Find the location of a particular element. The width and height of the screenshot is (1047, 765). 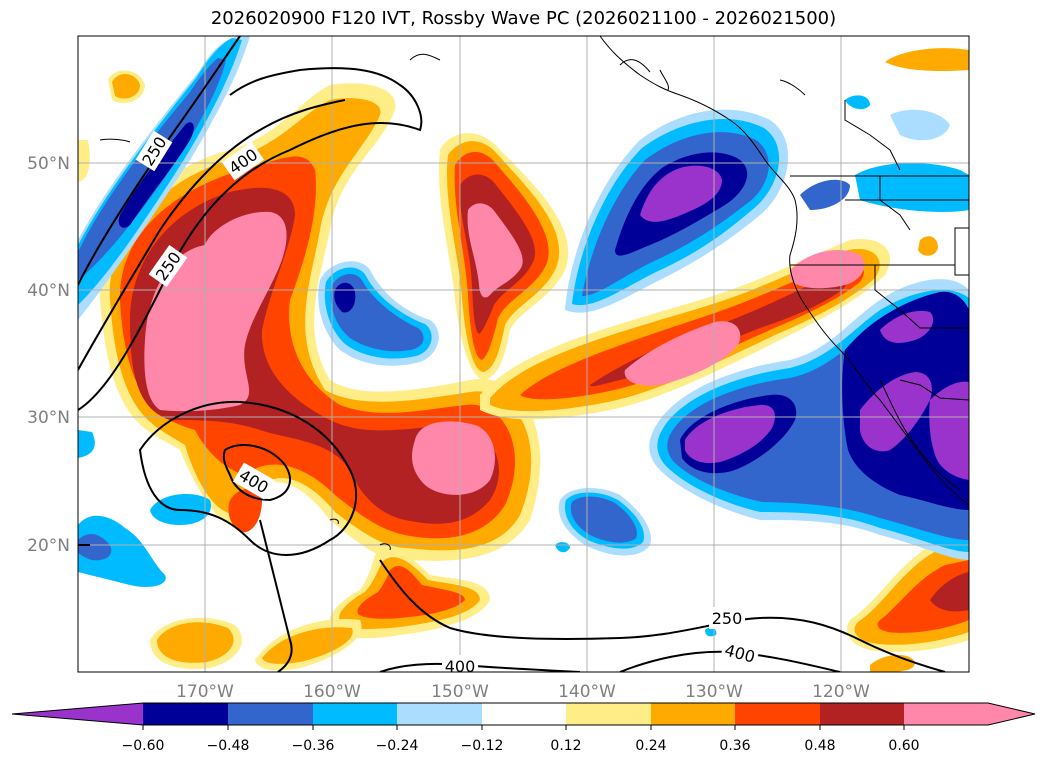

positive-anomaly-southeast is located at coordinates (907, 360).